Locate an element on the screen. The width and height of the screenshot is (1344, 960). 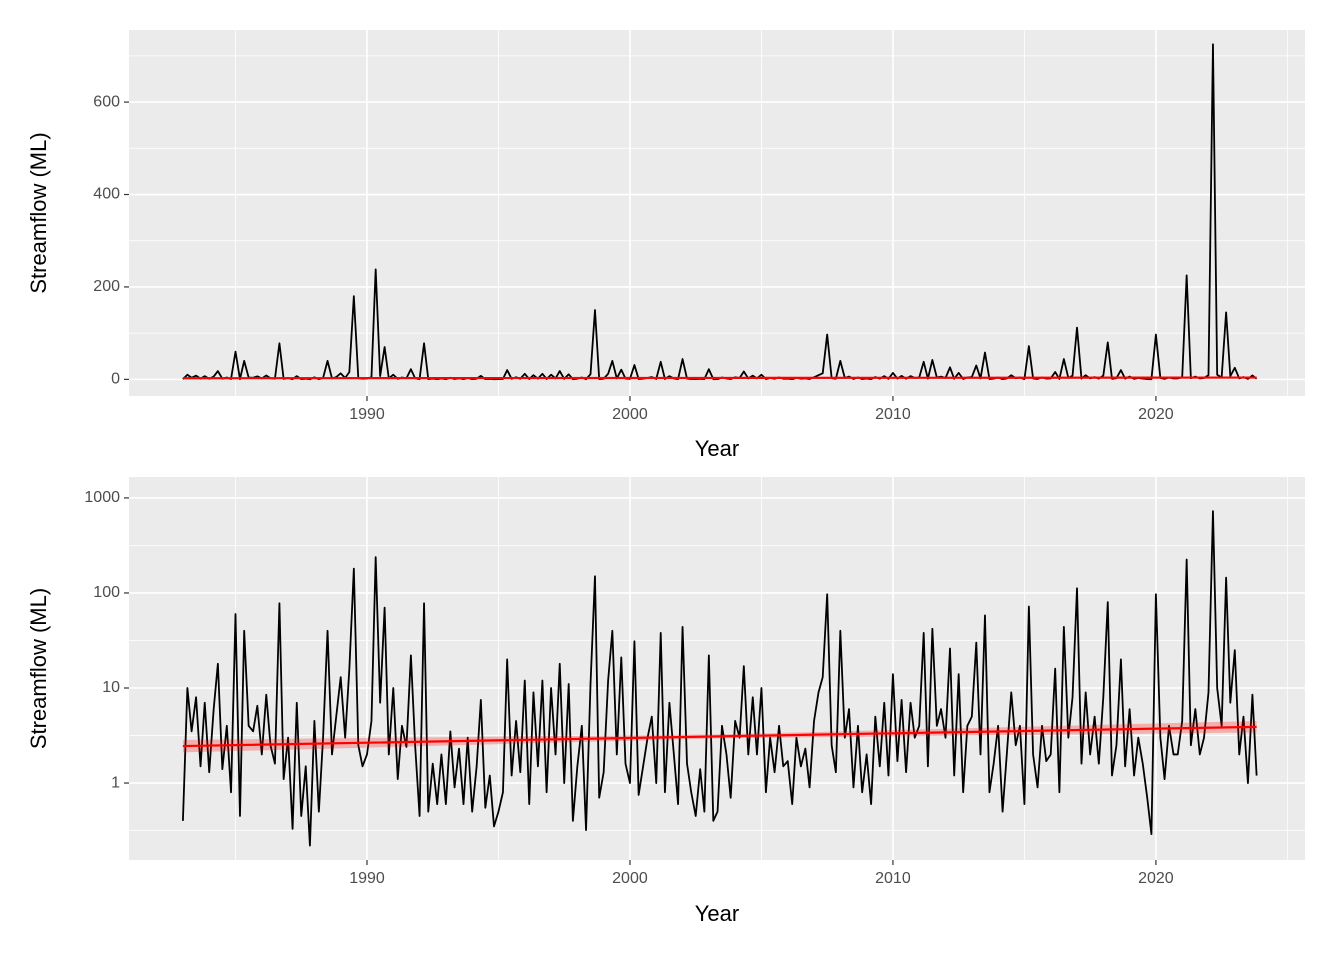
y-tick-label: 400 is located at coordinates (106, 194).